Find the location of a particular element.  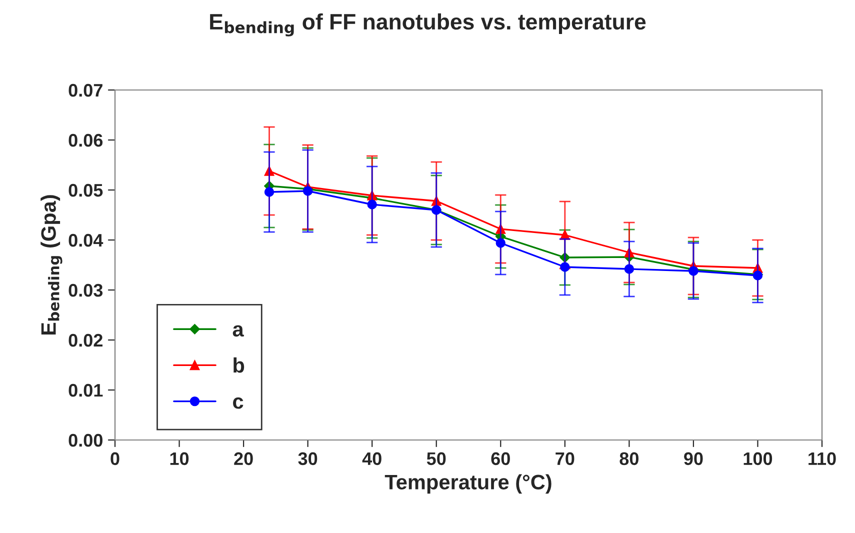

y-tick-label: 0.06 is located at coordinates (85, 140).